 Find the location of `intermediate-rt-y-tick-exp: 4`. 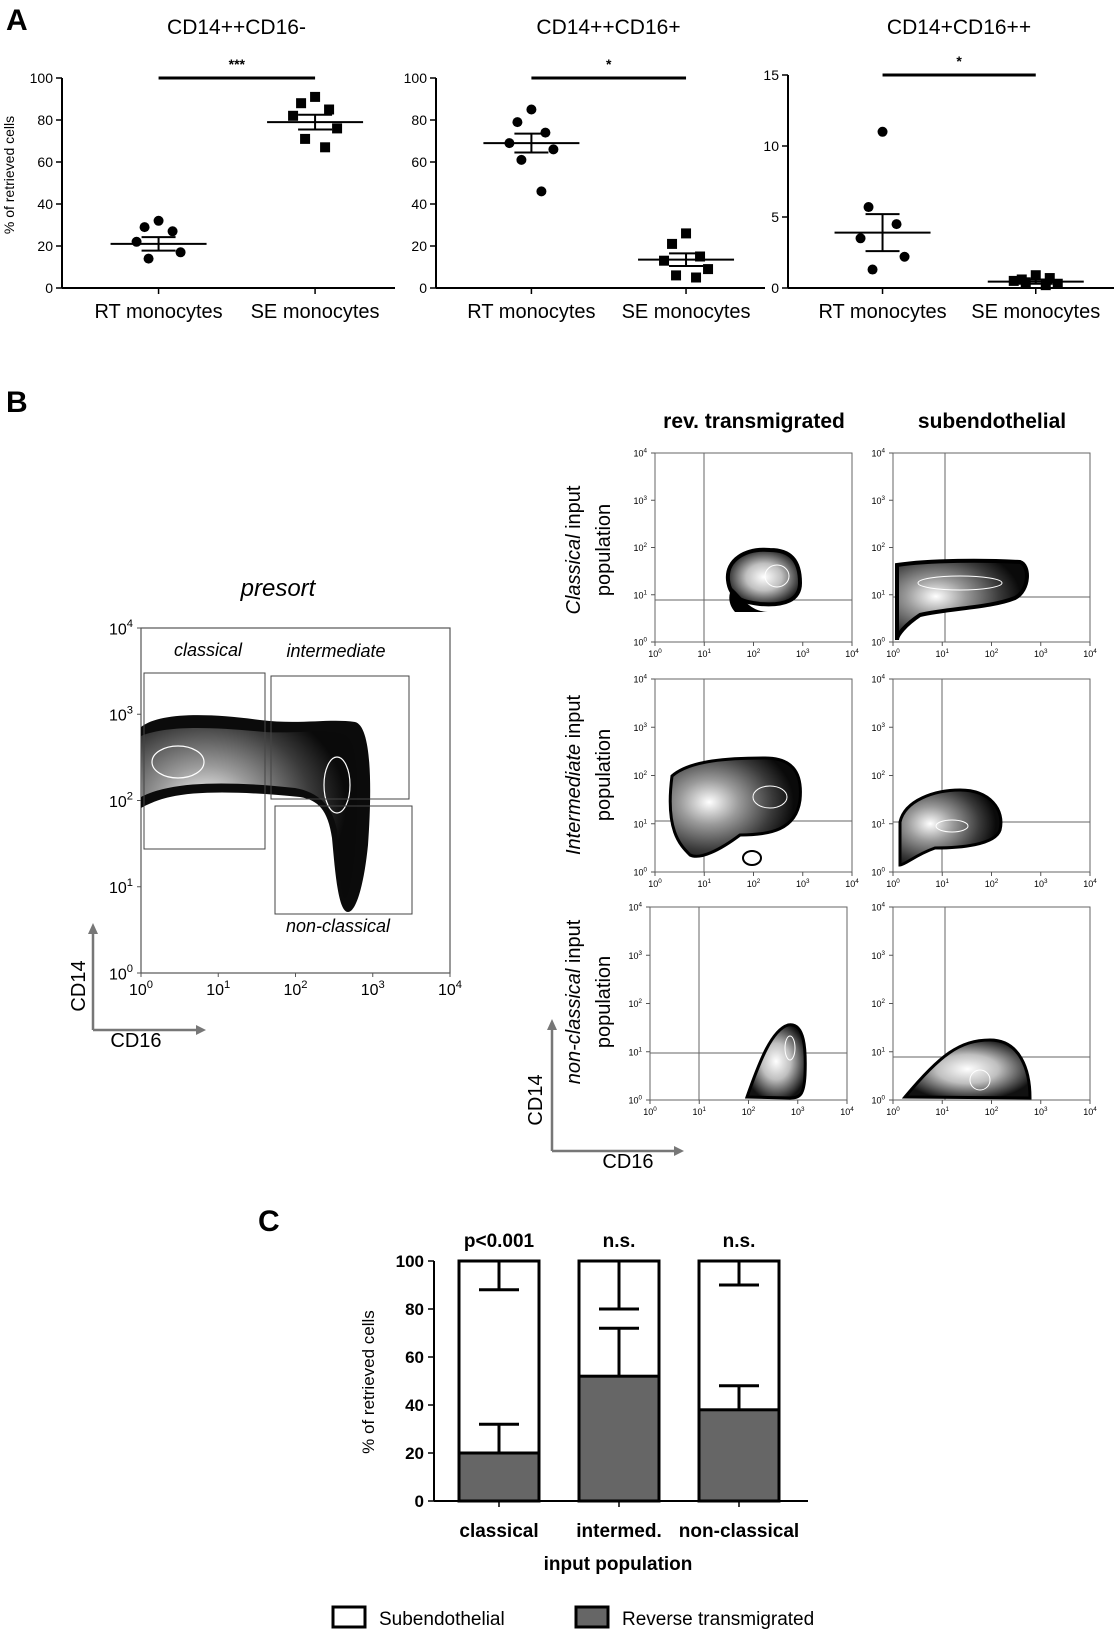

intermediate-rt-y-tick-exp: 4 is located at coordinates (645, 677).